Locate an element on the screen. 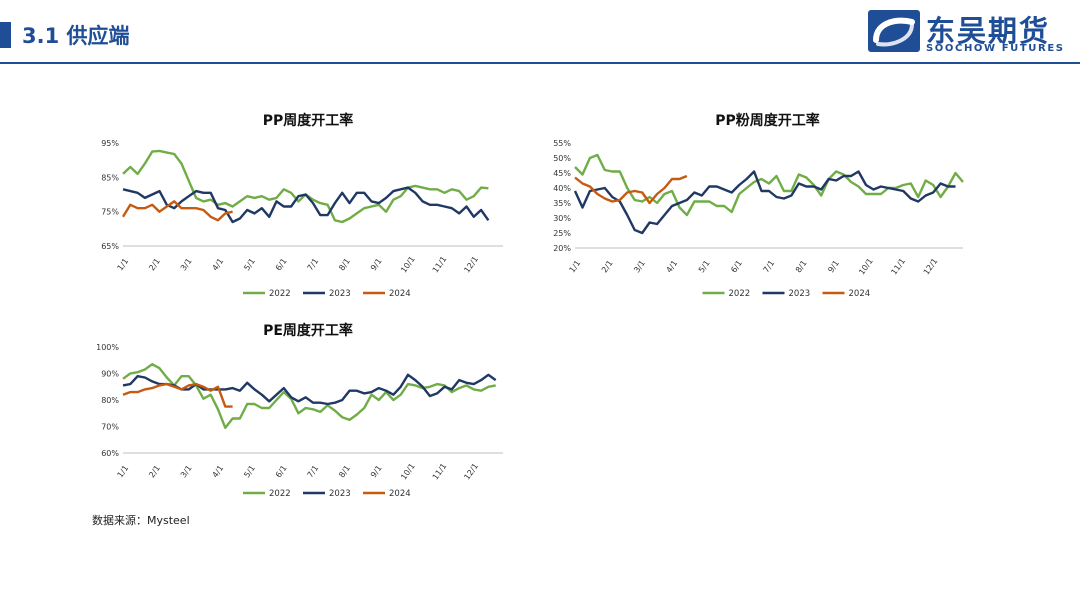 The image size is (1080, 608). y-tick-label: 20% is located at coordinates (562, 248).